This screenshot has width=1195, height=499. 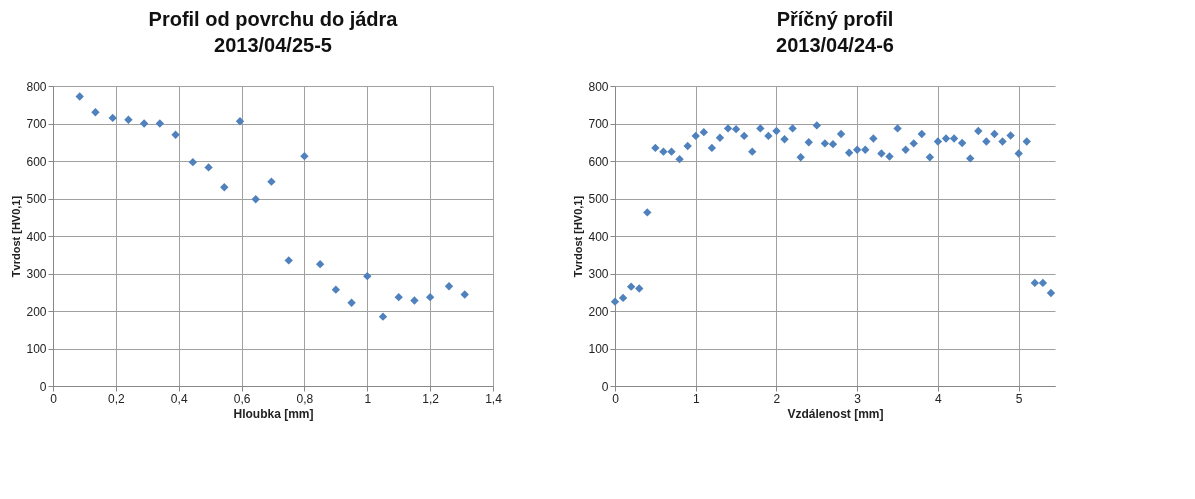 What do you see at coordinates (431, 398) in the screenshot?
I see `x-tick-label: 1,2` at bounding box center [431, 398].